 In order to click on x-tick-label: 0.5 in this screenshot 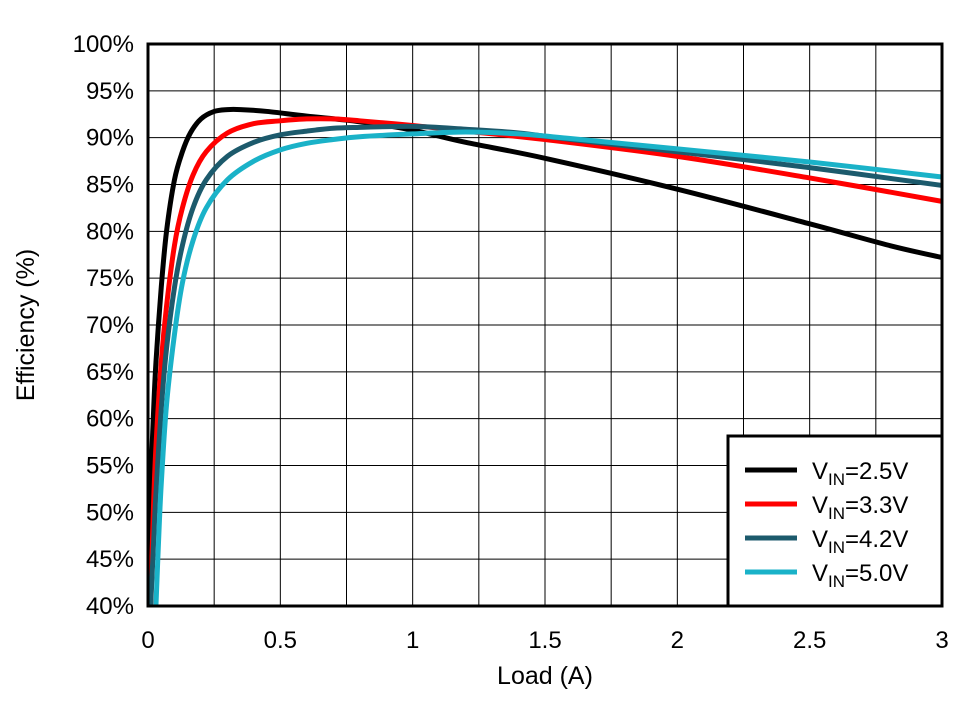, I will do `click(280, 640)`.